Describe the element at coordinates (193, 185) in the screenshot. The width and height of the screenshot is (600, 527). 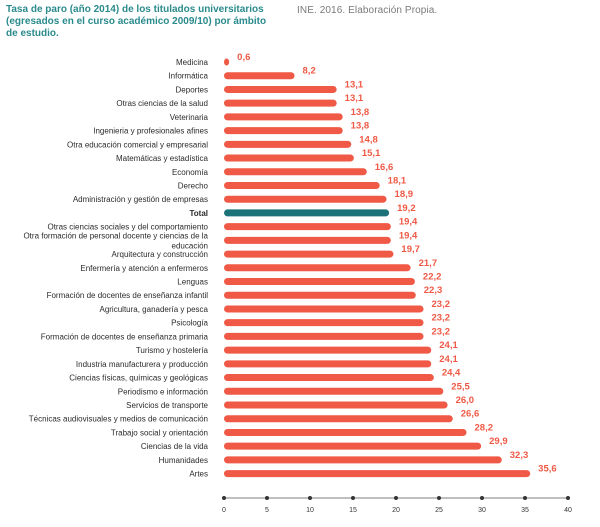
I see `category-label: Derecho` at that location.